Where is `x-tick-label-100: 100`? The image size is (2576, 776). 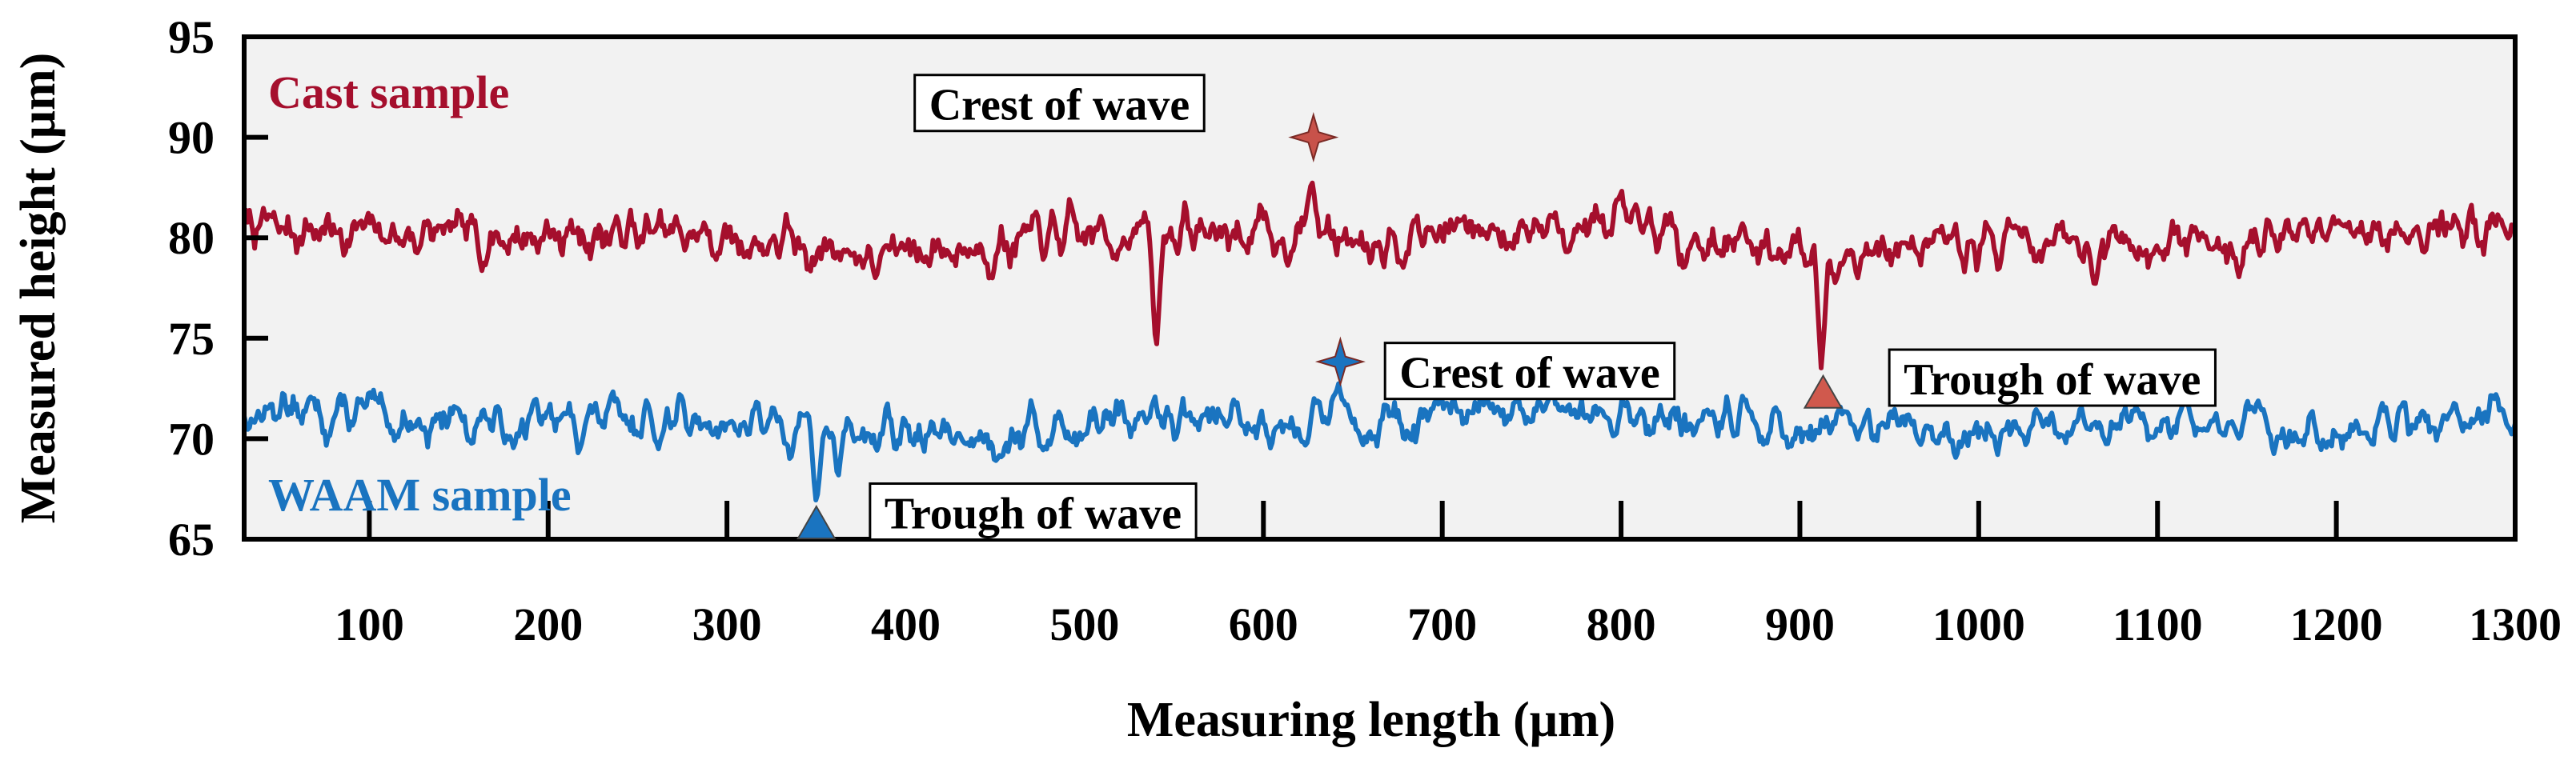 x-tick-label-100: 100 is located at coordinates (370, 624).